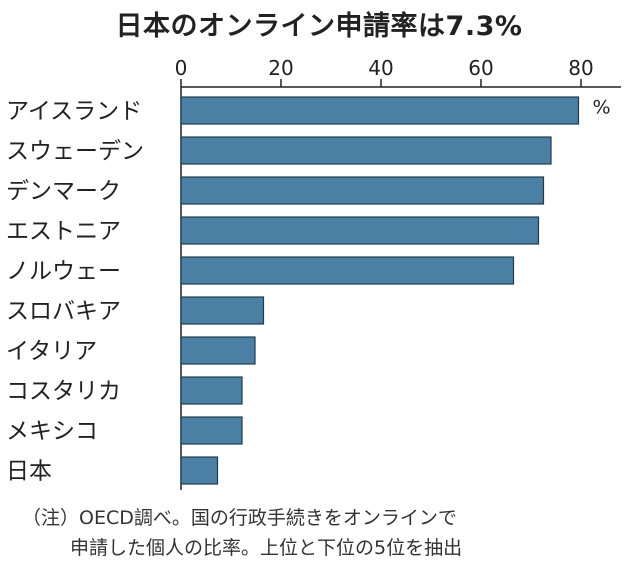 The height and width of the screenshot is (570, 638). Describe the element at coordinates (51, 352) in the screenshot. I see `category-label: イタリア` at that location.